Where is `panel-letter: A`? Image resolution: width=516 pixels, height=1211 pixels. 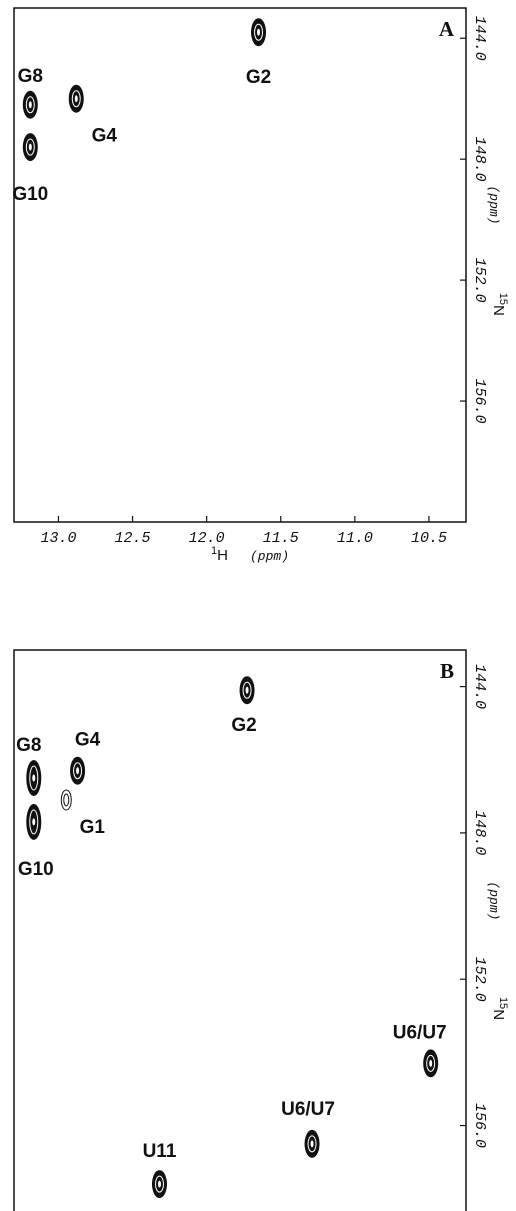 panel-letter: A is located at coordinates (447, 29).